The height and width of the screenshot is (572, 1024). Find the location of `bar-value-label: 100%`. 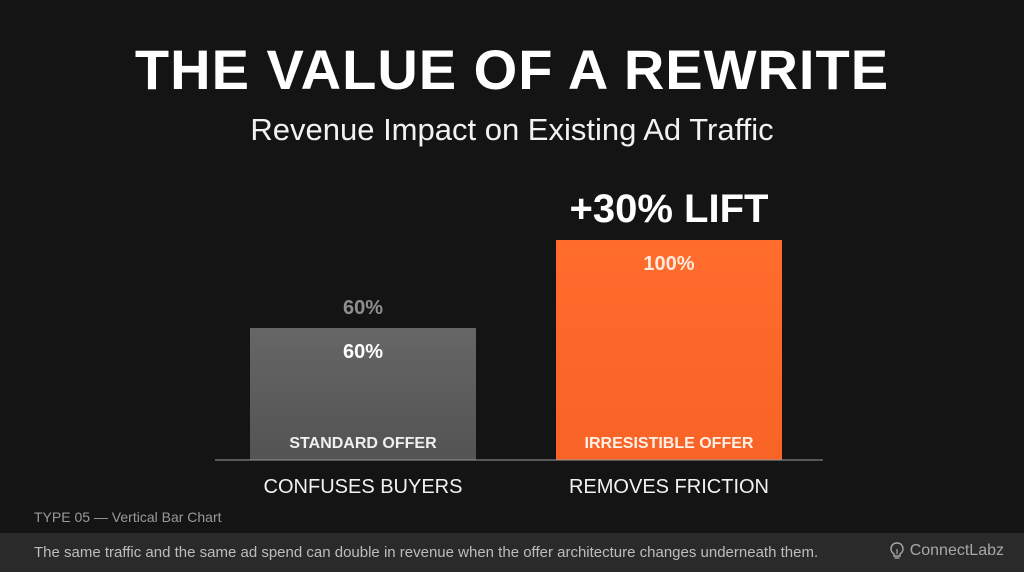

bar-value-label: 100% is located at coordinates (668, 264).